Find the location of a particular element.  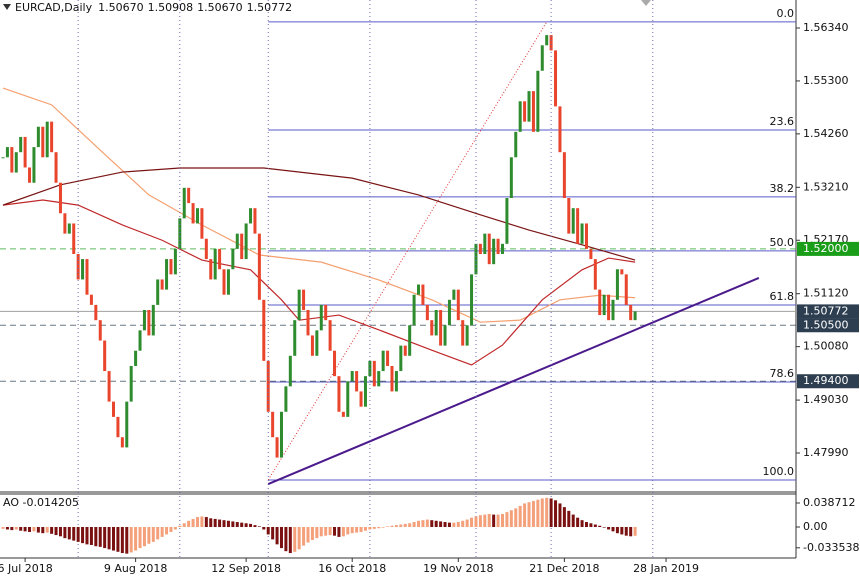

ao-label: AO -0.014205 is located at coordinates (41, 502).